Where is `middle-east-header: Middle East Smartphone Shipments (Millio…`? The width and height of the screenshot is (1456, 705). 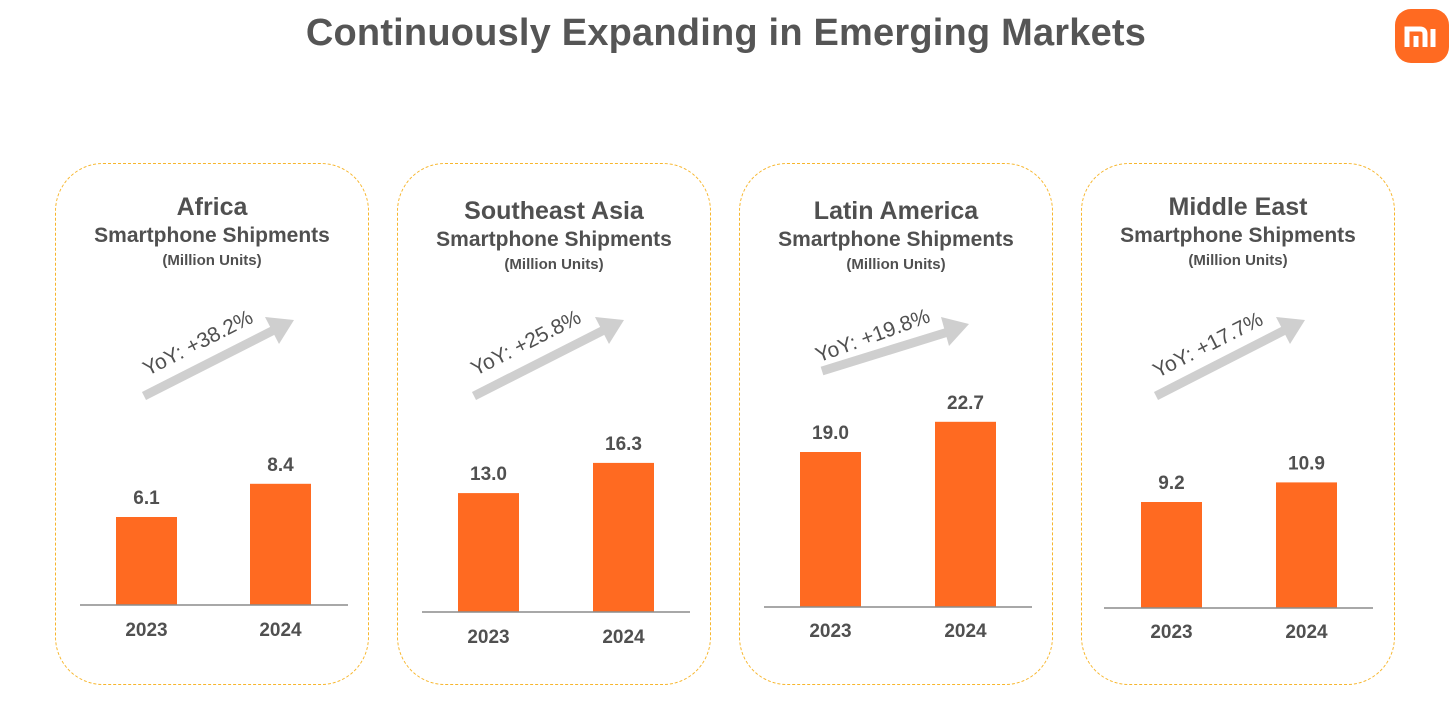
middle-east-header: Middle East Smartphone Shipments (Millio… is located at coordinates (1238, 232).